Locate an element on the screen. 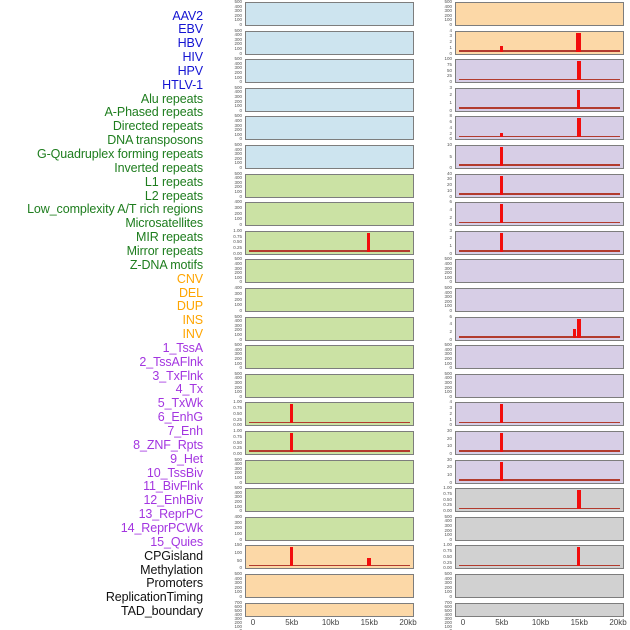 The width and height of the screenshot is (630, 630). track-label: HIV is located at coordinates (192, 57).